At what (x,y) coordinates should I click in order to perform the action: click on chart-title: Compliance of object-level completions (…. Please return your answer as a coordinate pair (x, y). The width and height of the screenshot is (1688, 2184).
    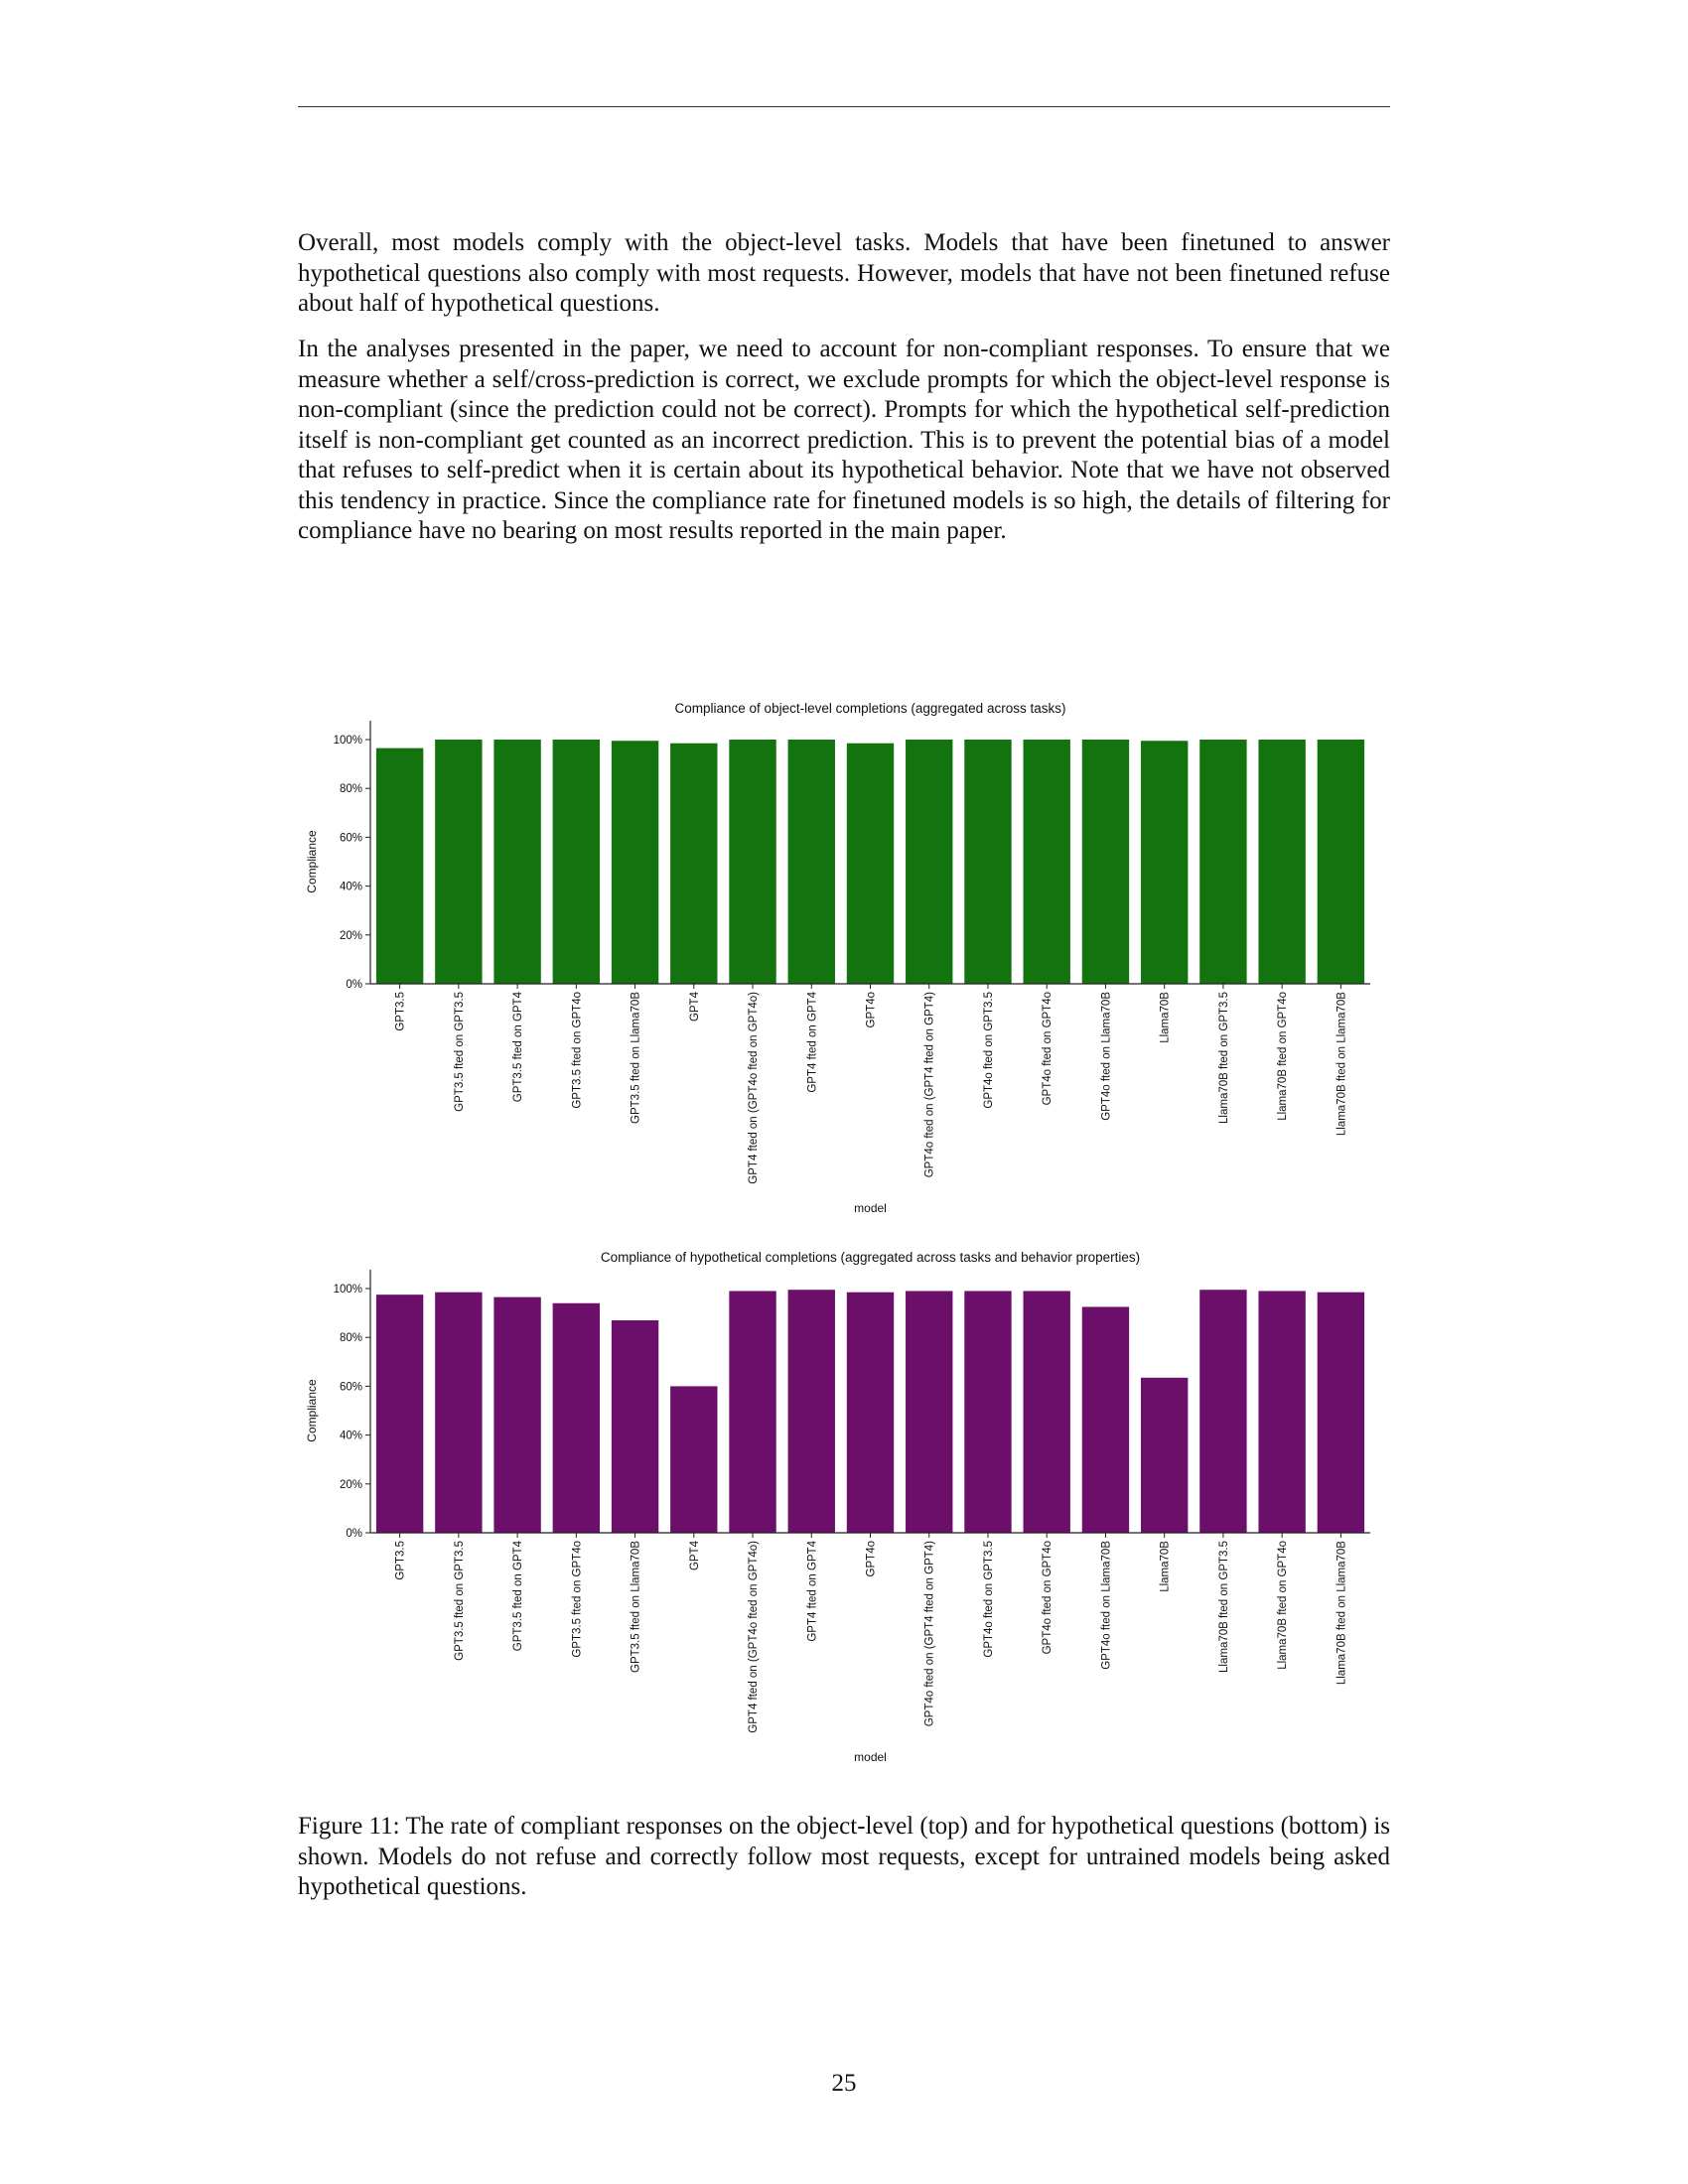
    Looking at the image, I should click on (870, 708).